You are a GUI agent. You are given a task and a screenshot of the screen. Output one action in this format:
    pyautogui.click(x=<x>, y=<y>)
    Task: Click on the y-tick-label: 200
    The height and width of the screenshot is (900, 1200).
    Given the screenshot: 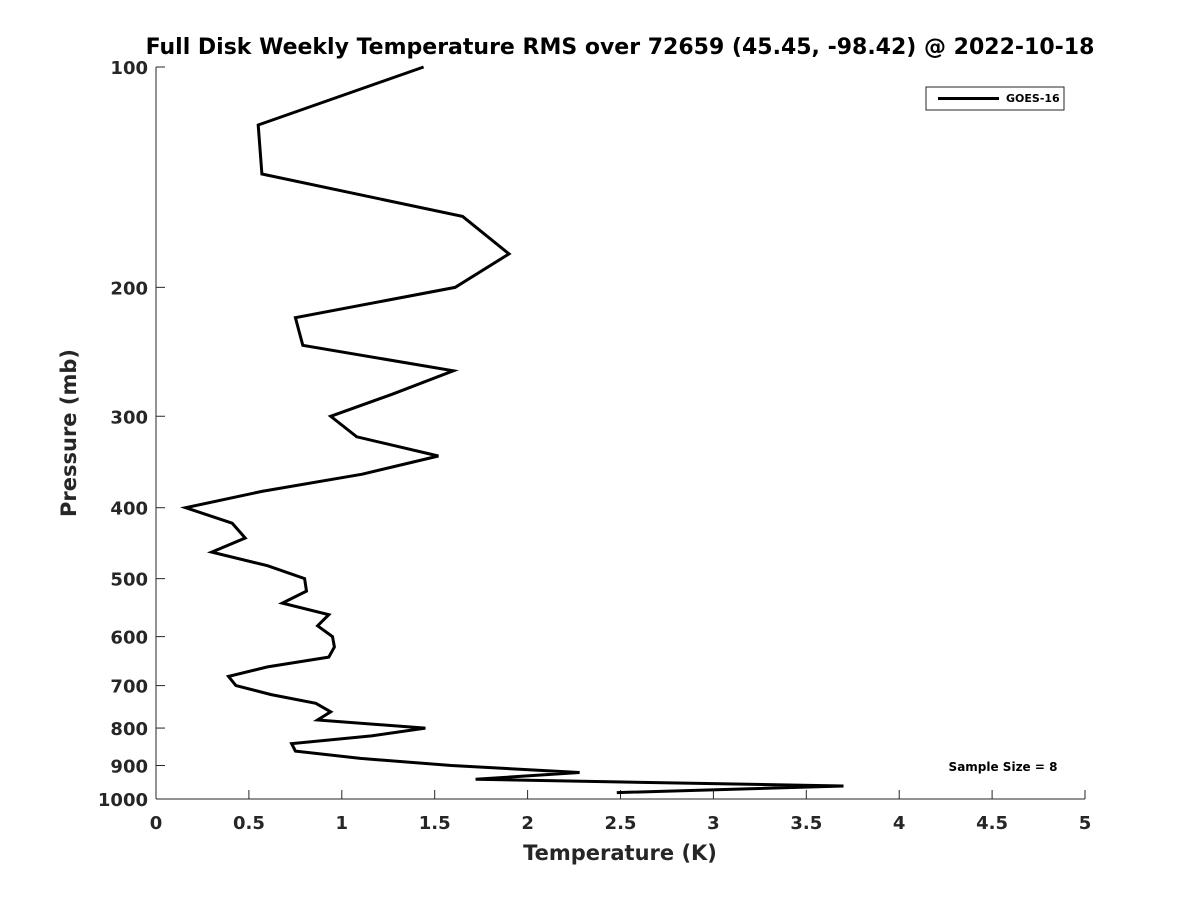 What is the action you would take?
    pyautogui.click(x=129, y=288)
    